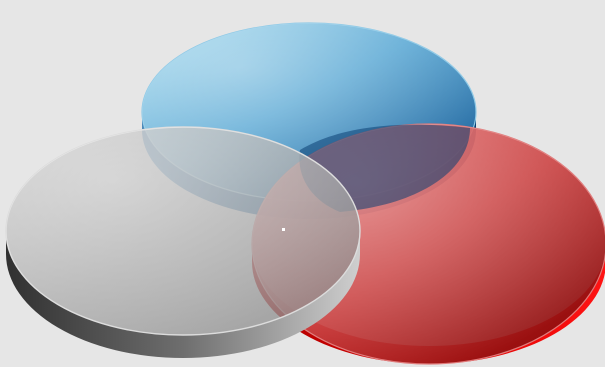  I want to click on center-marker, so click(283, 229).